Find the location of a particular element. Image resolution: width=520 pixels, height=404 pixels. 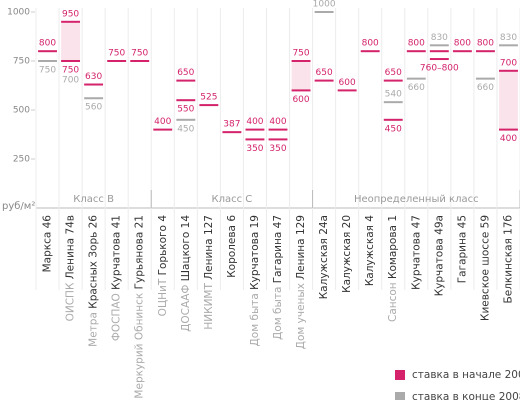

value-label: 550 is located at coordinates (185, 110).